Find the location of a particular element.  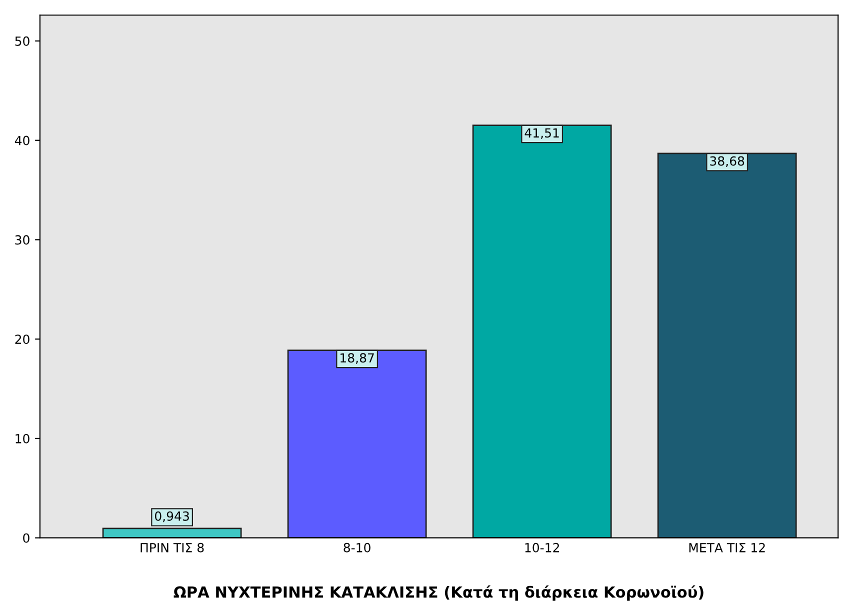

x-tick-label: ΜΕΤΑ ΤΙΣ 12 is located at coordinates (727, 547).